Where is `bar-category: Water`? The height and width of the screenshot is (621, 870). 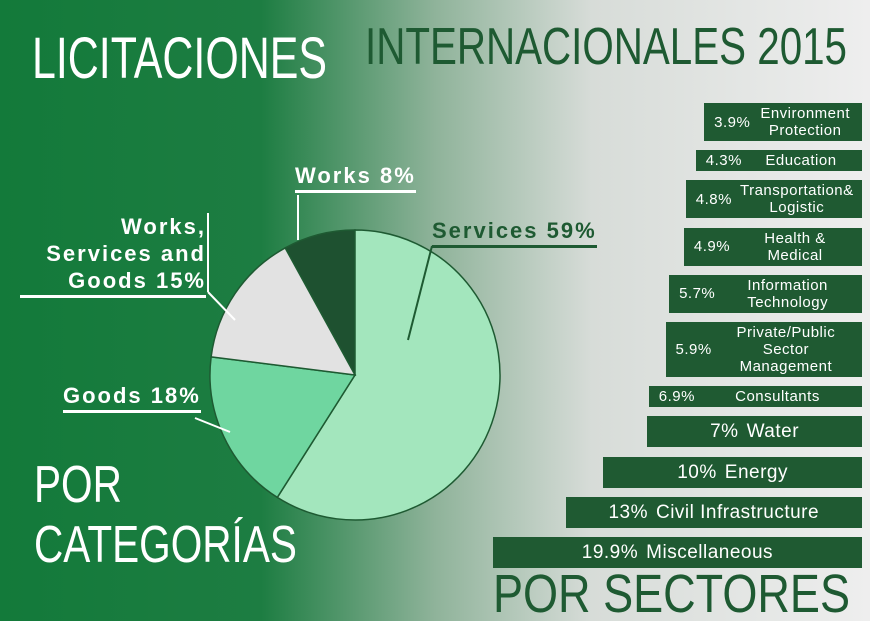 bar-category: Water is located at coordinates (773, 432).